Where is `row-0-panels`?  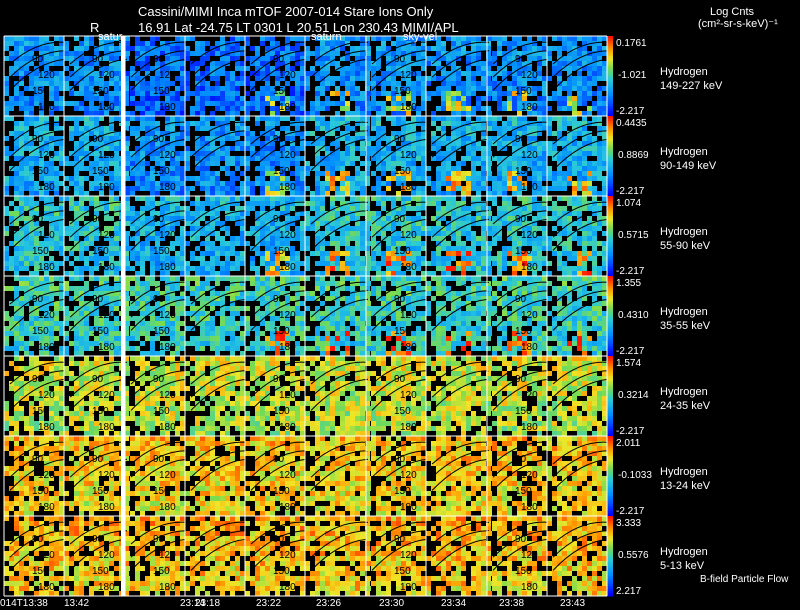 row-0-panels is located at coordinates (306, 76).